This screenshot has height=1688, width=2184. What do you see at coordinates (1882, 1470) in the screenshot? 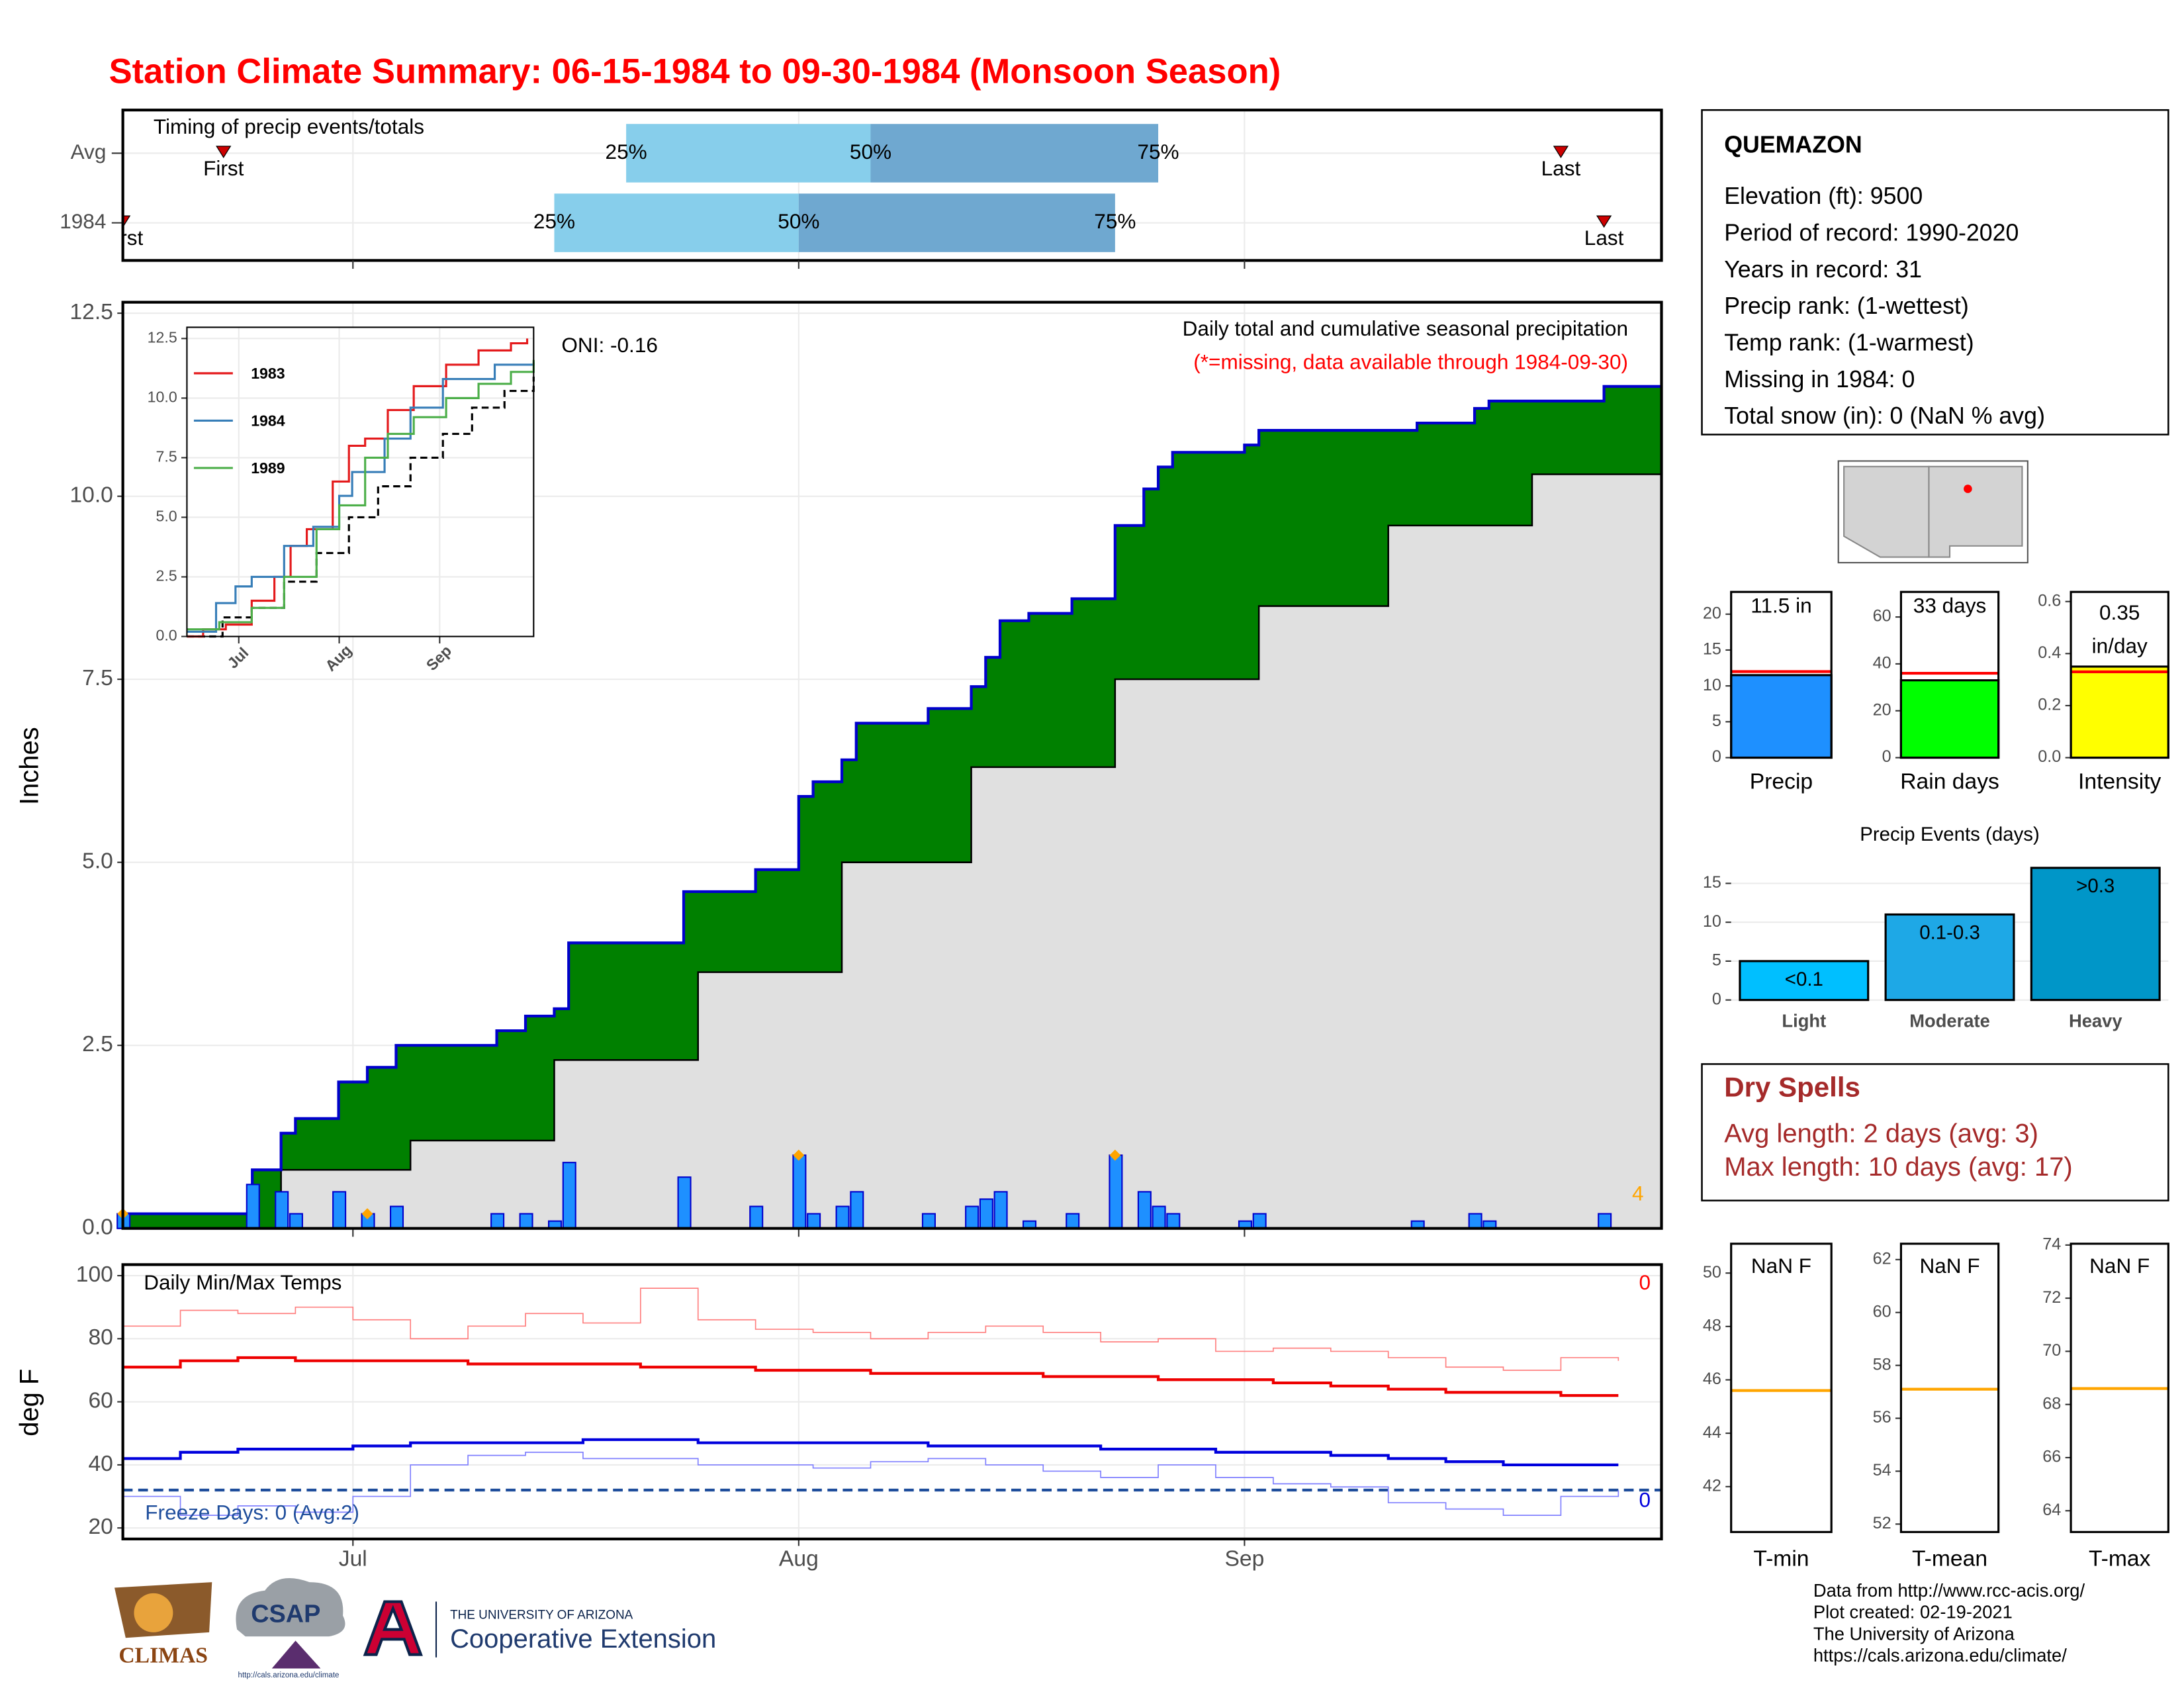
I see `y-tick-label: 54` at bounding box center [1882, 1470].